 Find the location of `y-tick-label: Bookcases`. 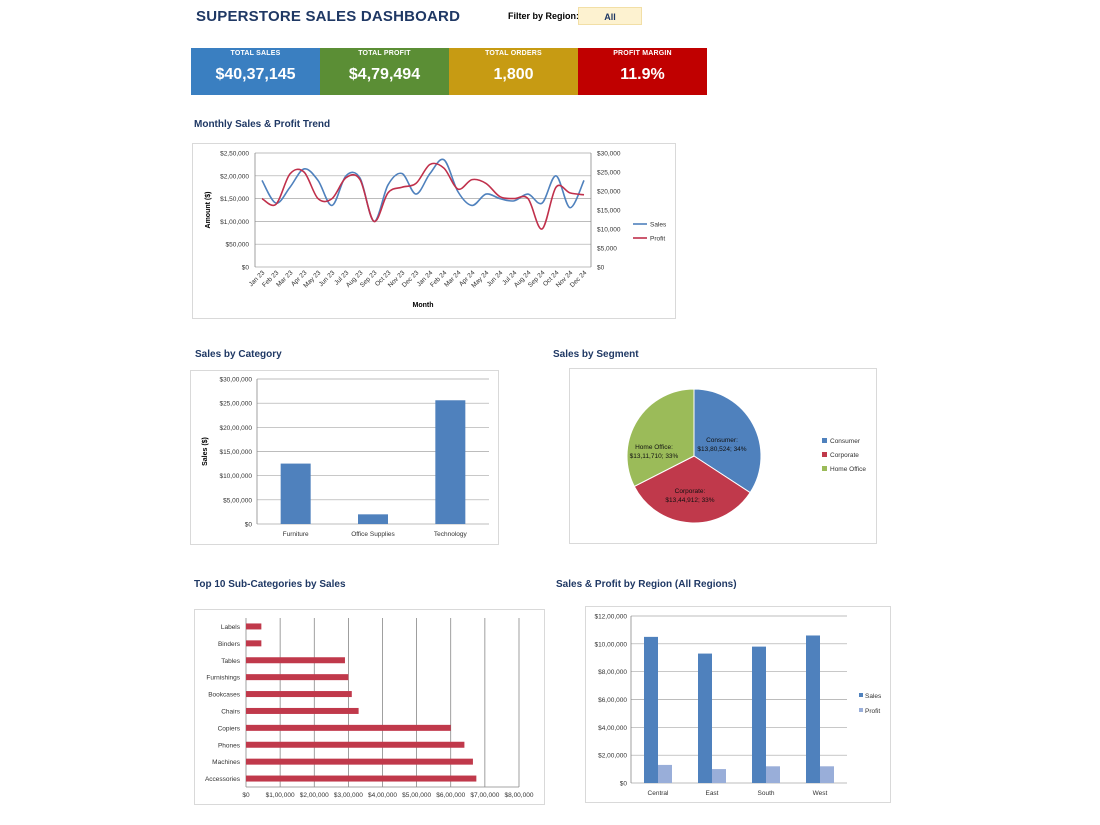

y-tick-label: Bookcases is located at coordinates (224, 695).